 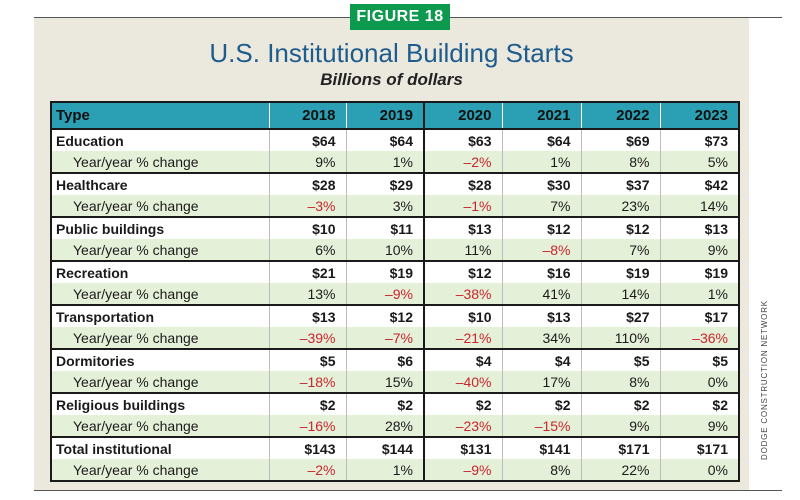 I want to click on value-cell: $69, so click(x=621, y=139).